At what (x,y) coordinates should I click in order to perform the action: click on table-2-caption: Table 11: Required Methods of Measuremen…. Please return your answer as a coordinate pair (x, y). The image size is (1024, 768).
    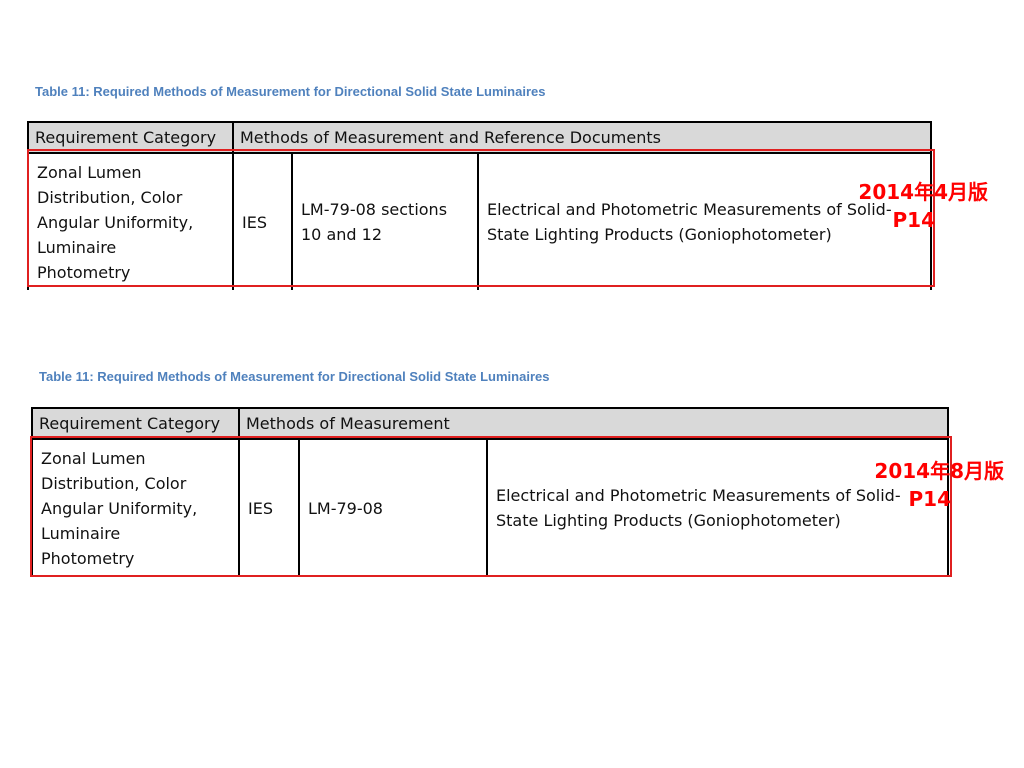
    Looking at the image, I should click on (294, 376).